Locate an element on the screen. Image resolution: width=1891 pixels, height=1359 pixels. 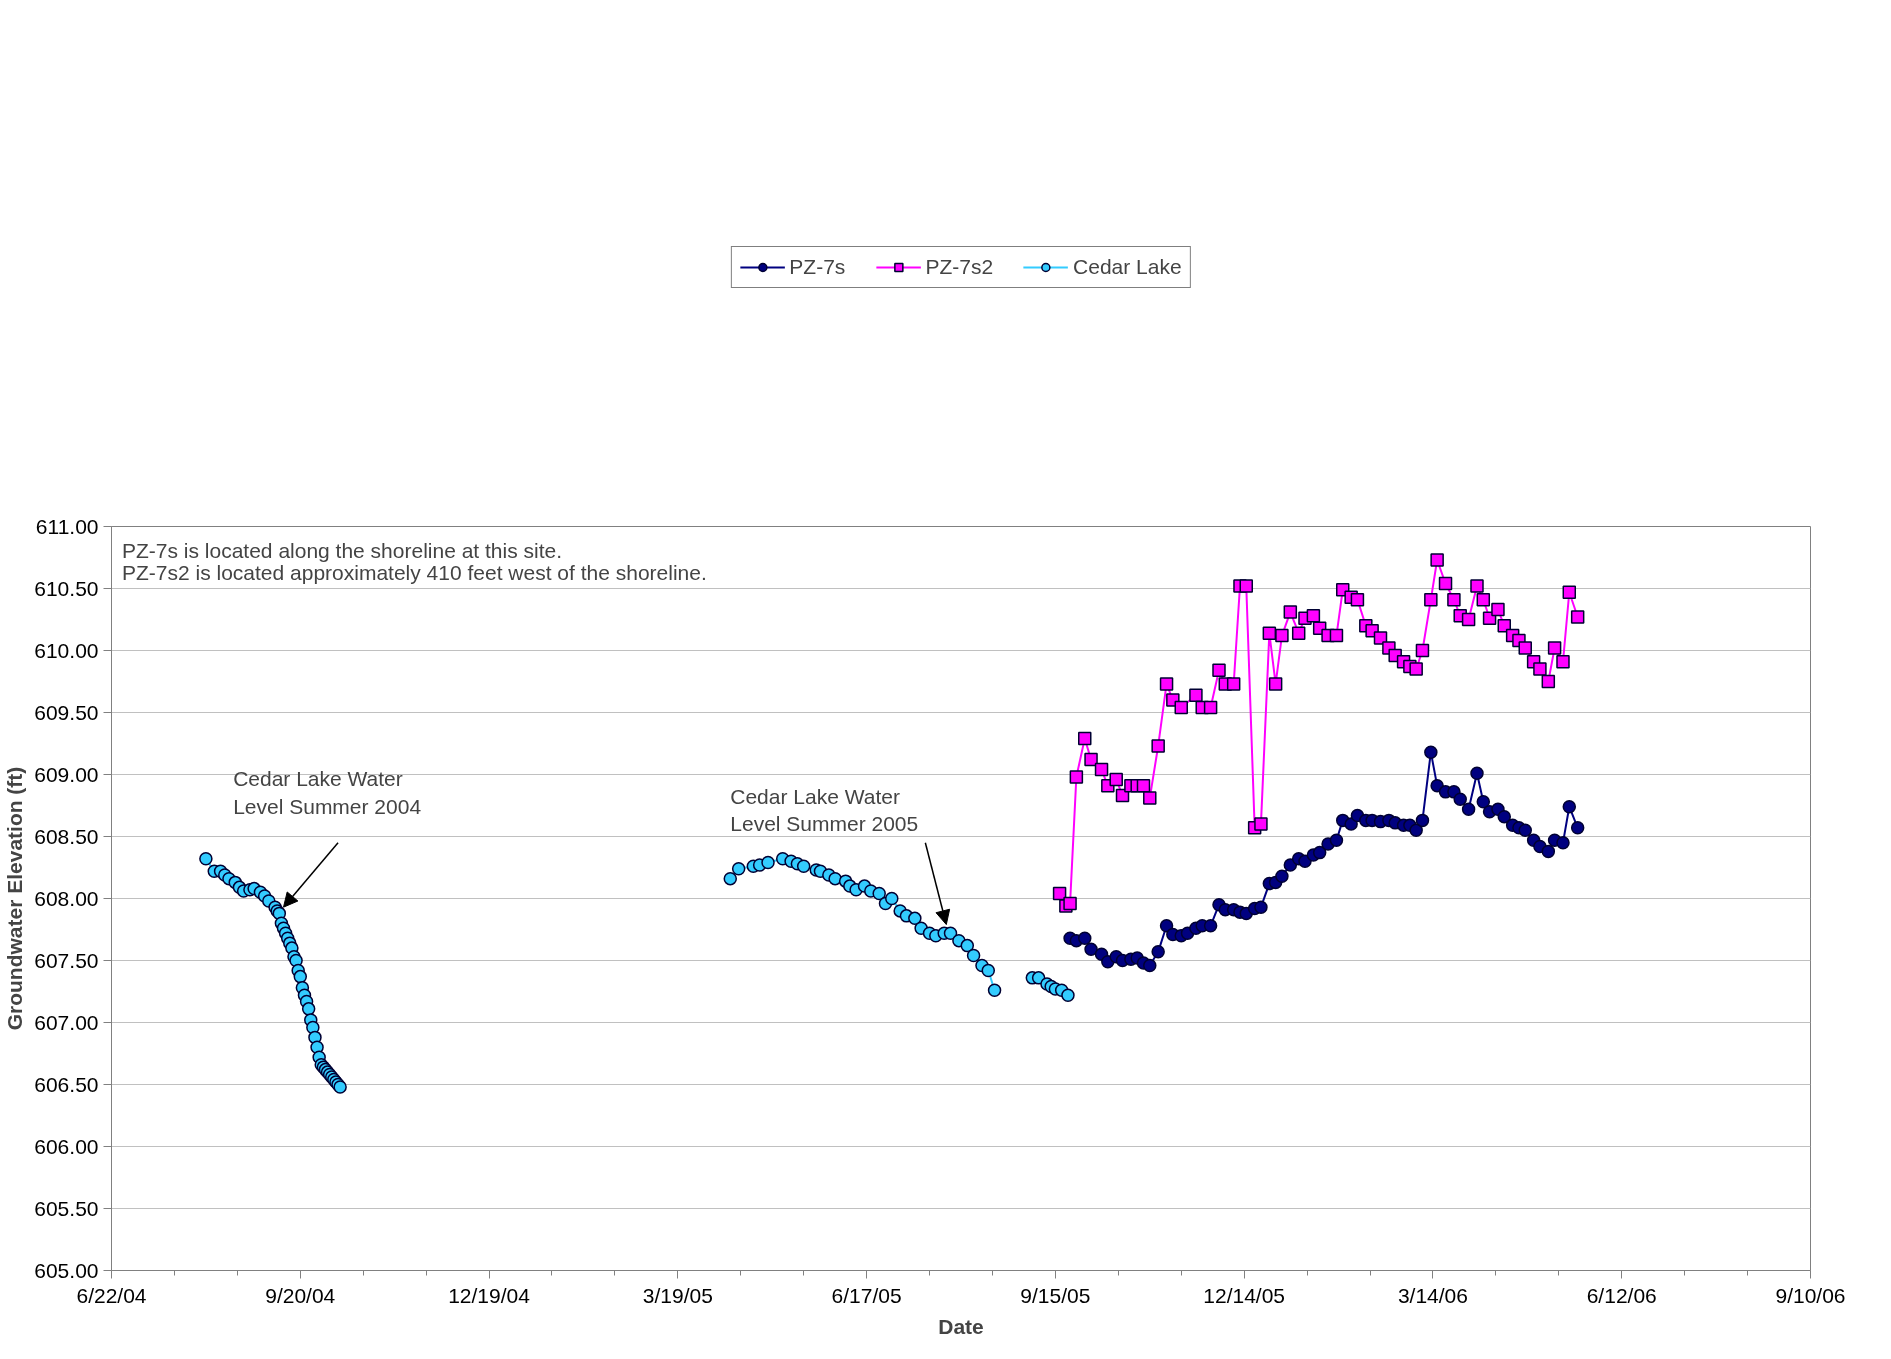
x-tick-label: 3/14/06 is located at coordinates (1432, 1295).